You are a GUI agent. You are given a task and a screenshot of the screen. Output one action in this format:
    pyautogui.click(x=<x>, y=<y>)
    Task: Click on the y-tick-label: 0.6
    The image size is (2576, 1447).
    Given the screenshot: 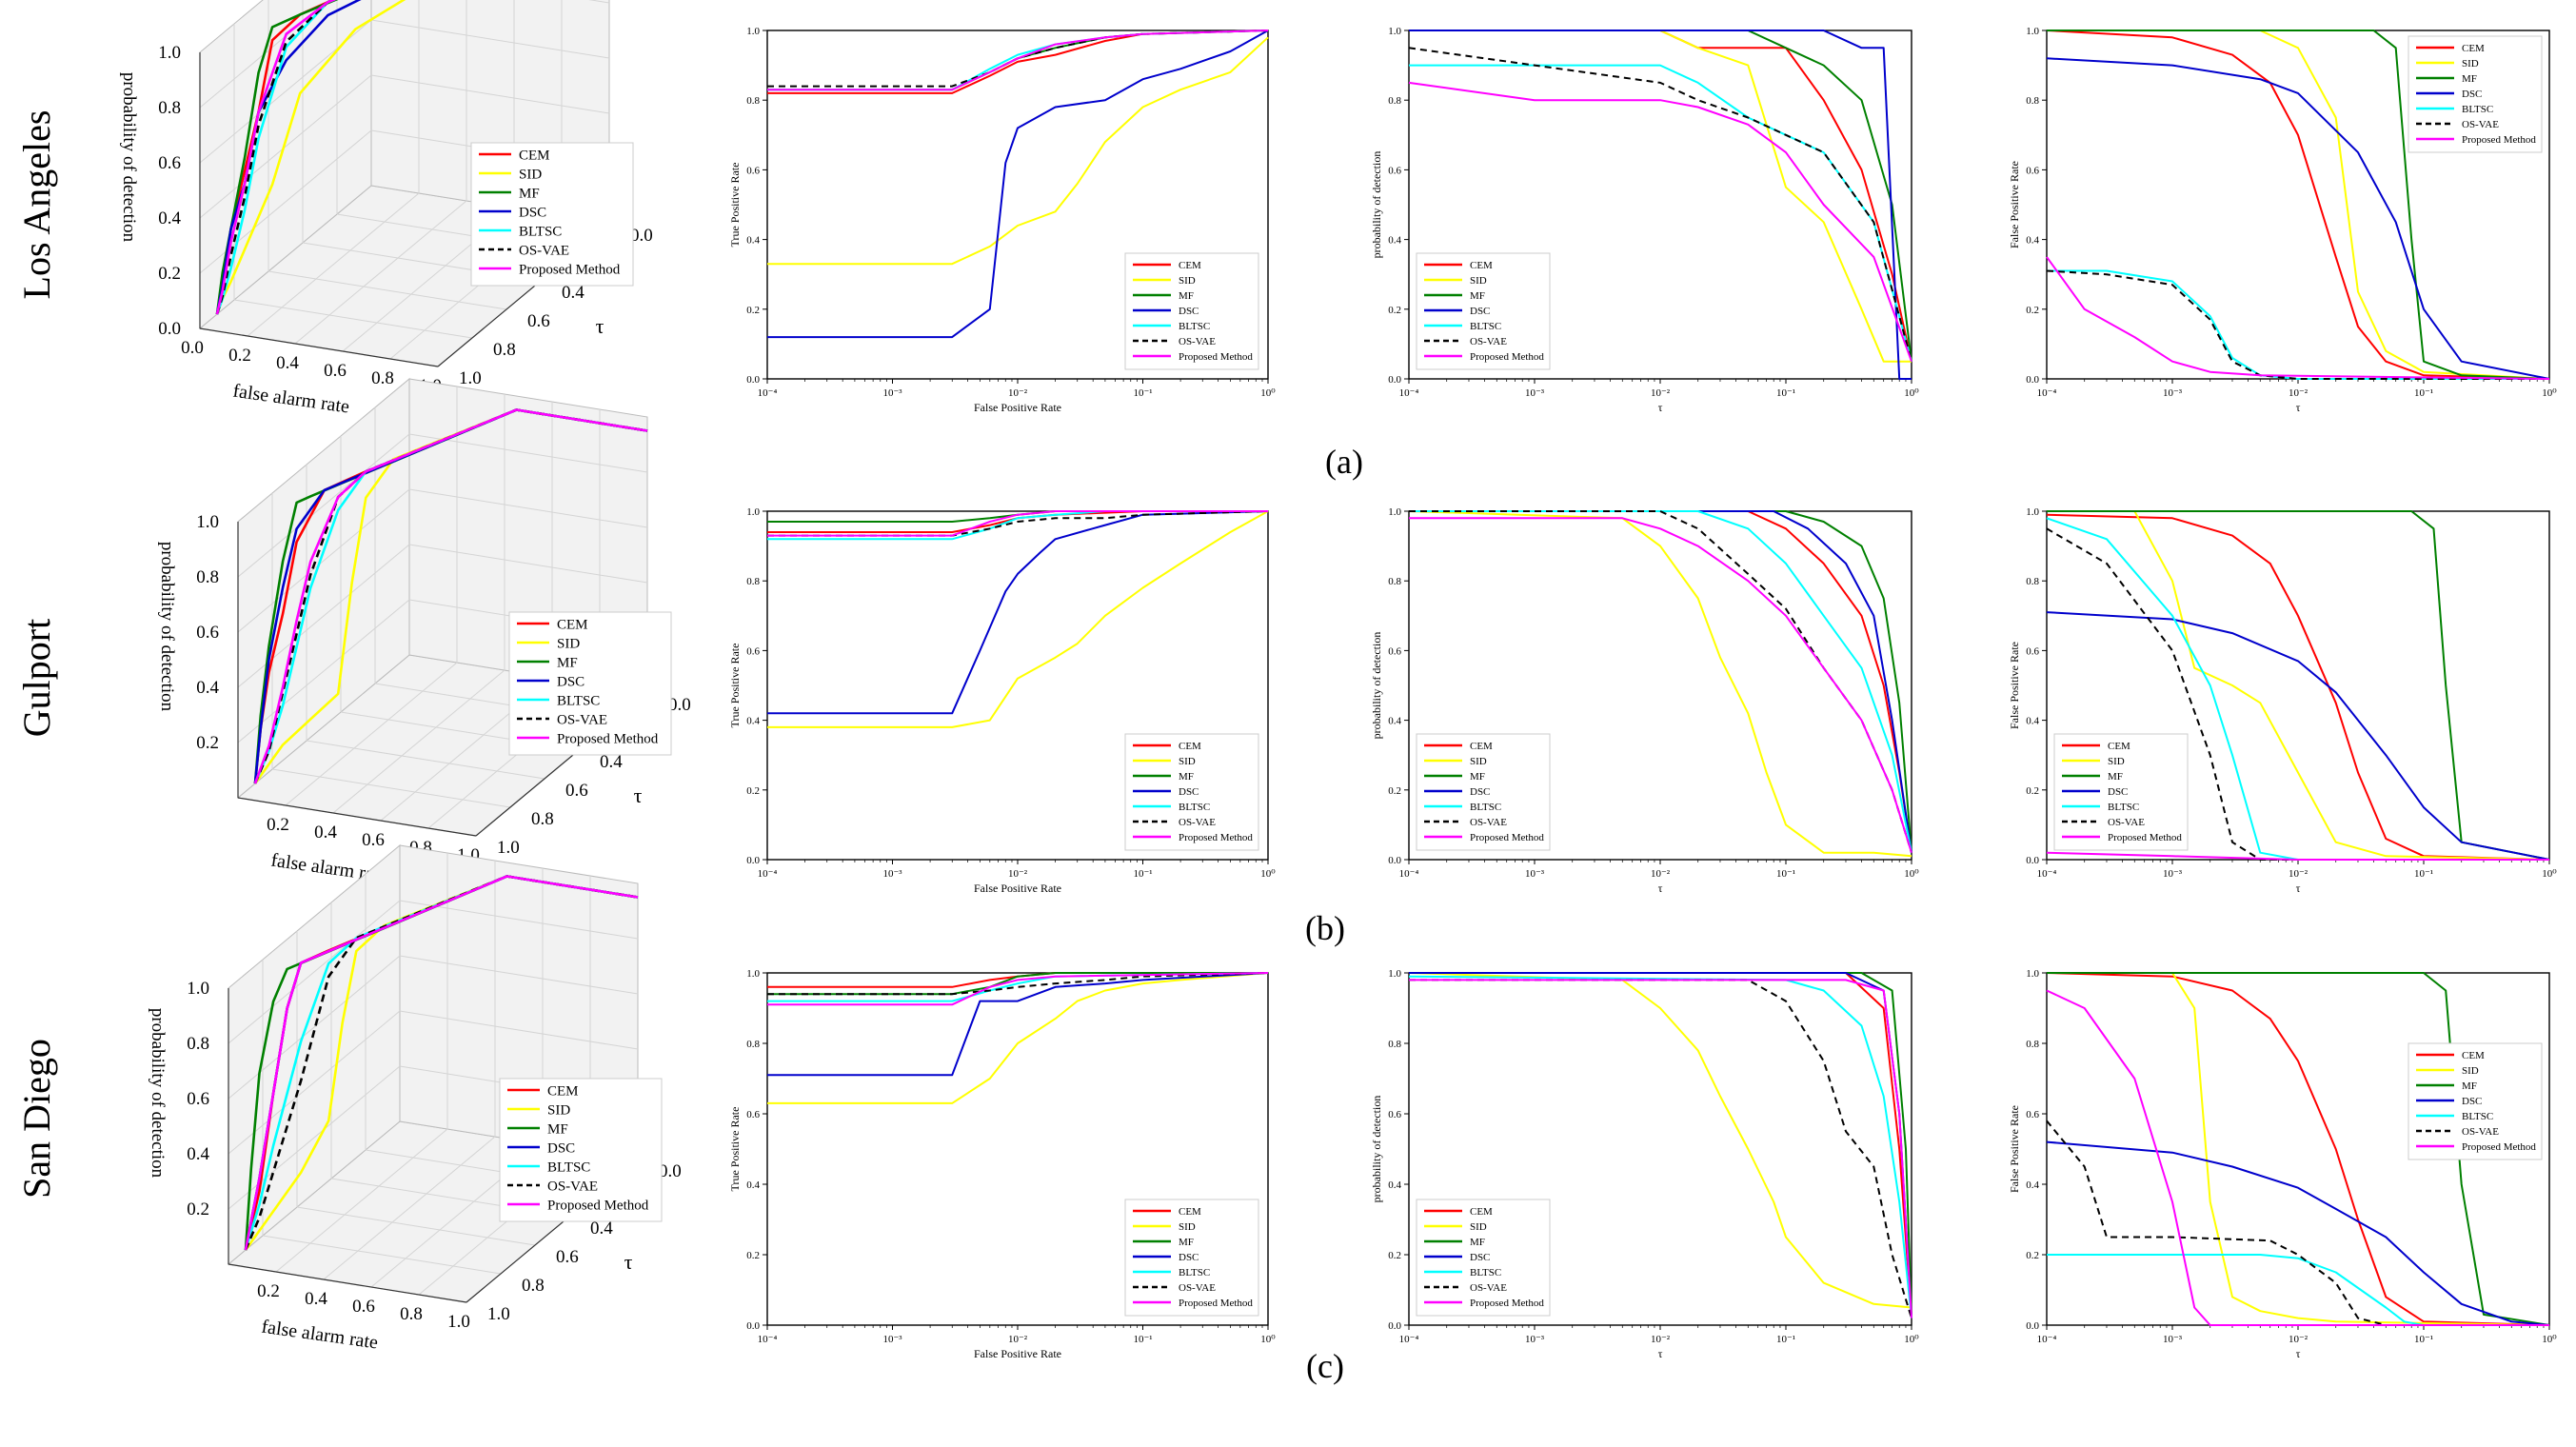 What is the action you would take?
    pyautogui.click(x=2033, y=171)
    